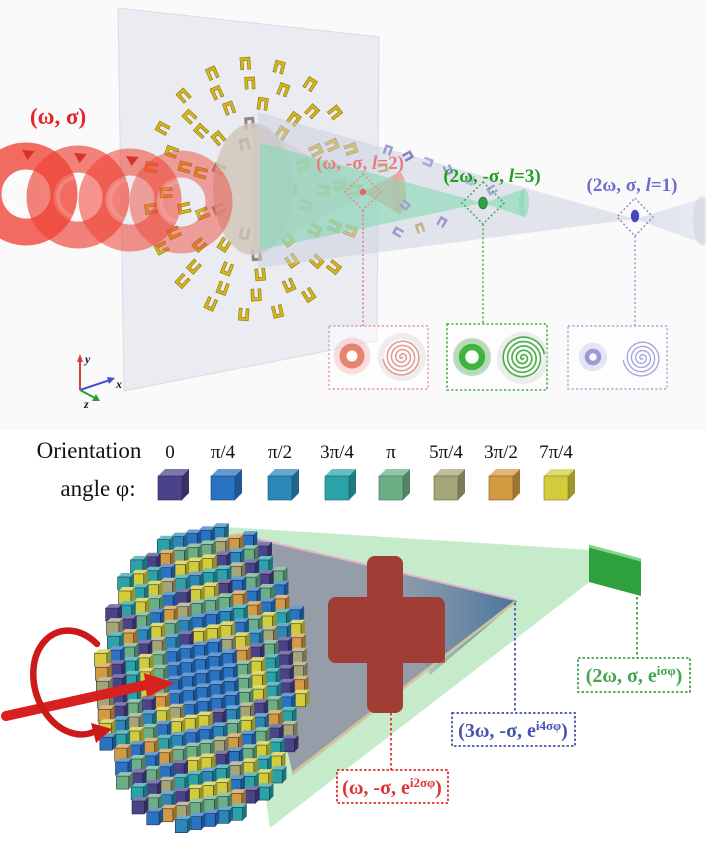 This screenshot has width=706, height=847. I want to click on beam-bottom-edge, so click(404, 687).